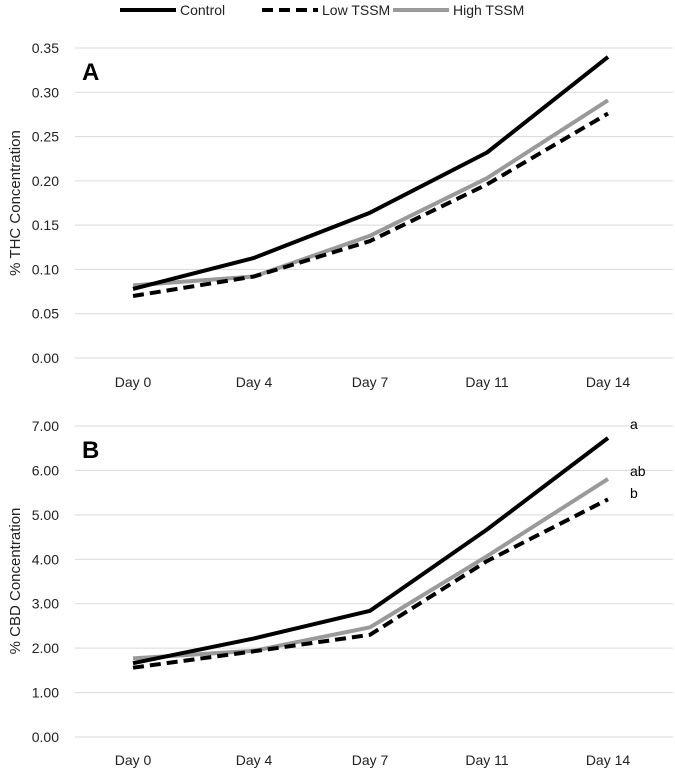 The image size is (675, 772). I want to click on y-tick-label: 6.00, so click(45, 470).